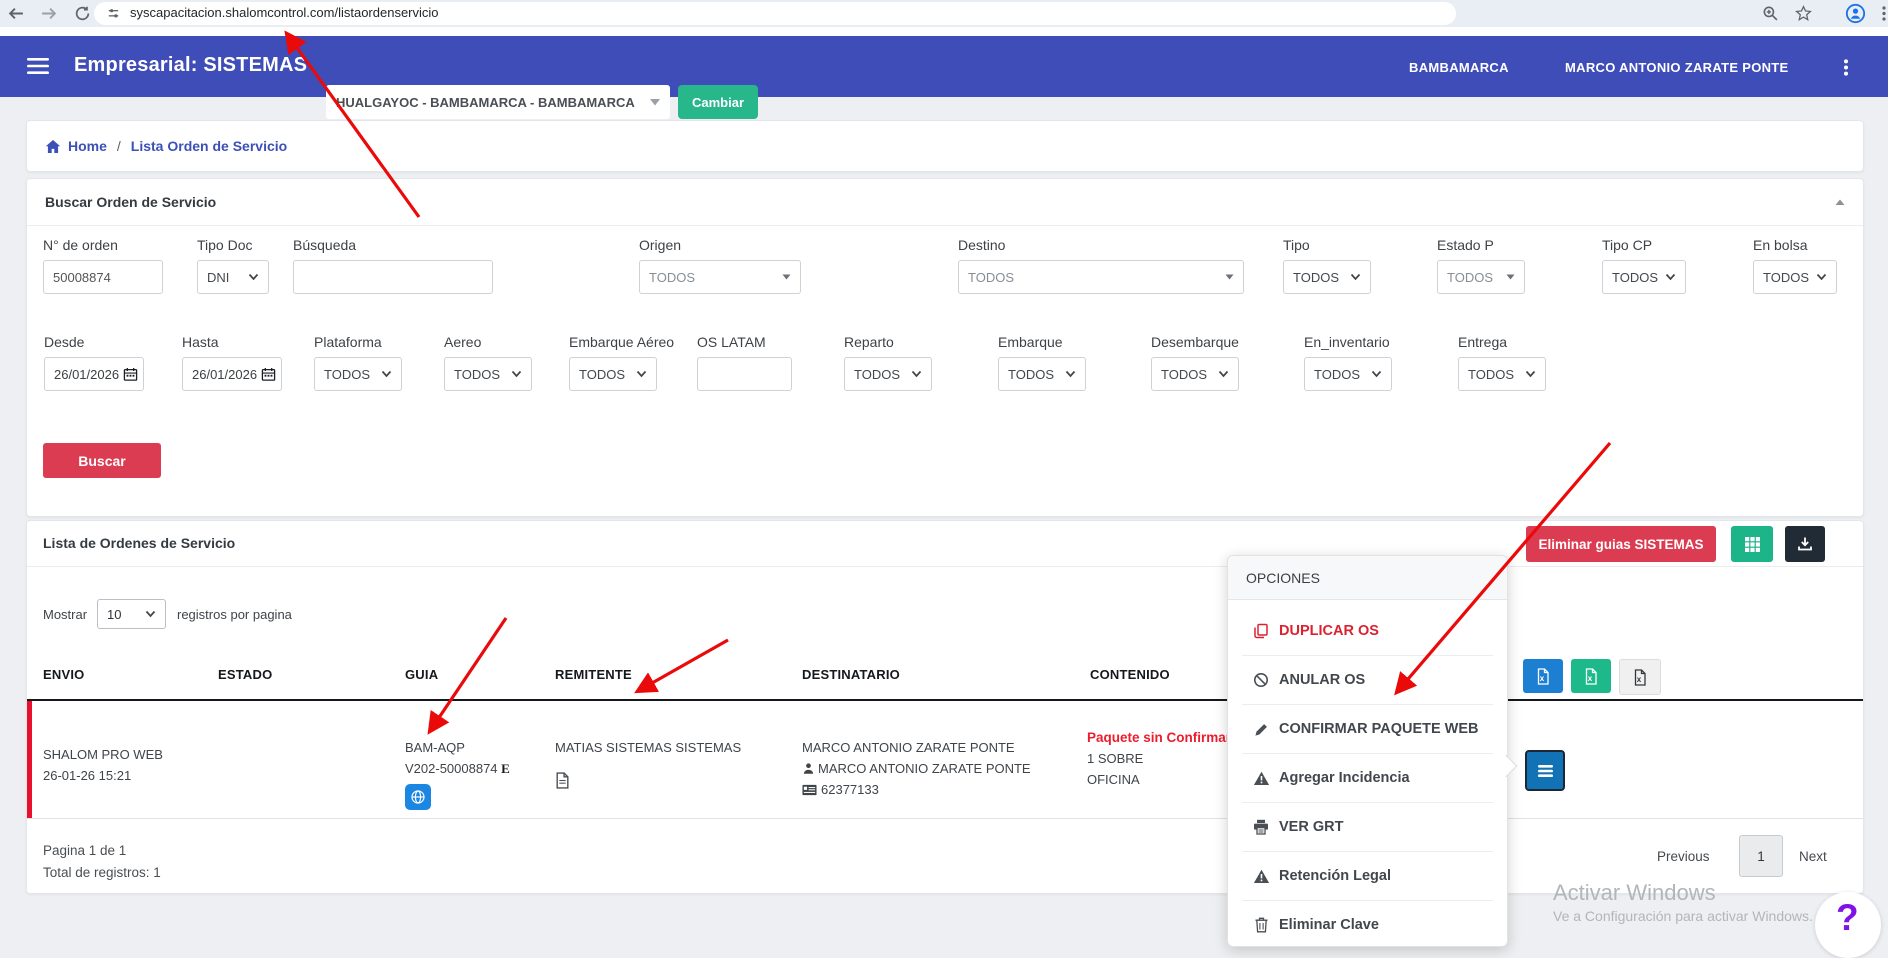 The image size is (1888, 958). I want to click on caret-down-icon, so click(1229, 277).